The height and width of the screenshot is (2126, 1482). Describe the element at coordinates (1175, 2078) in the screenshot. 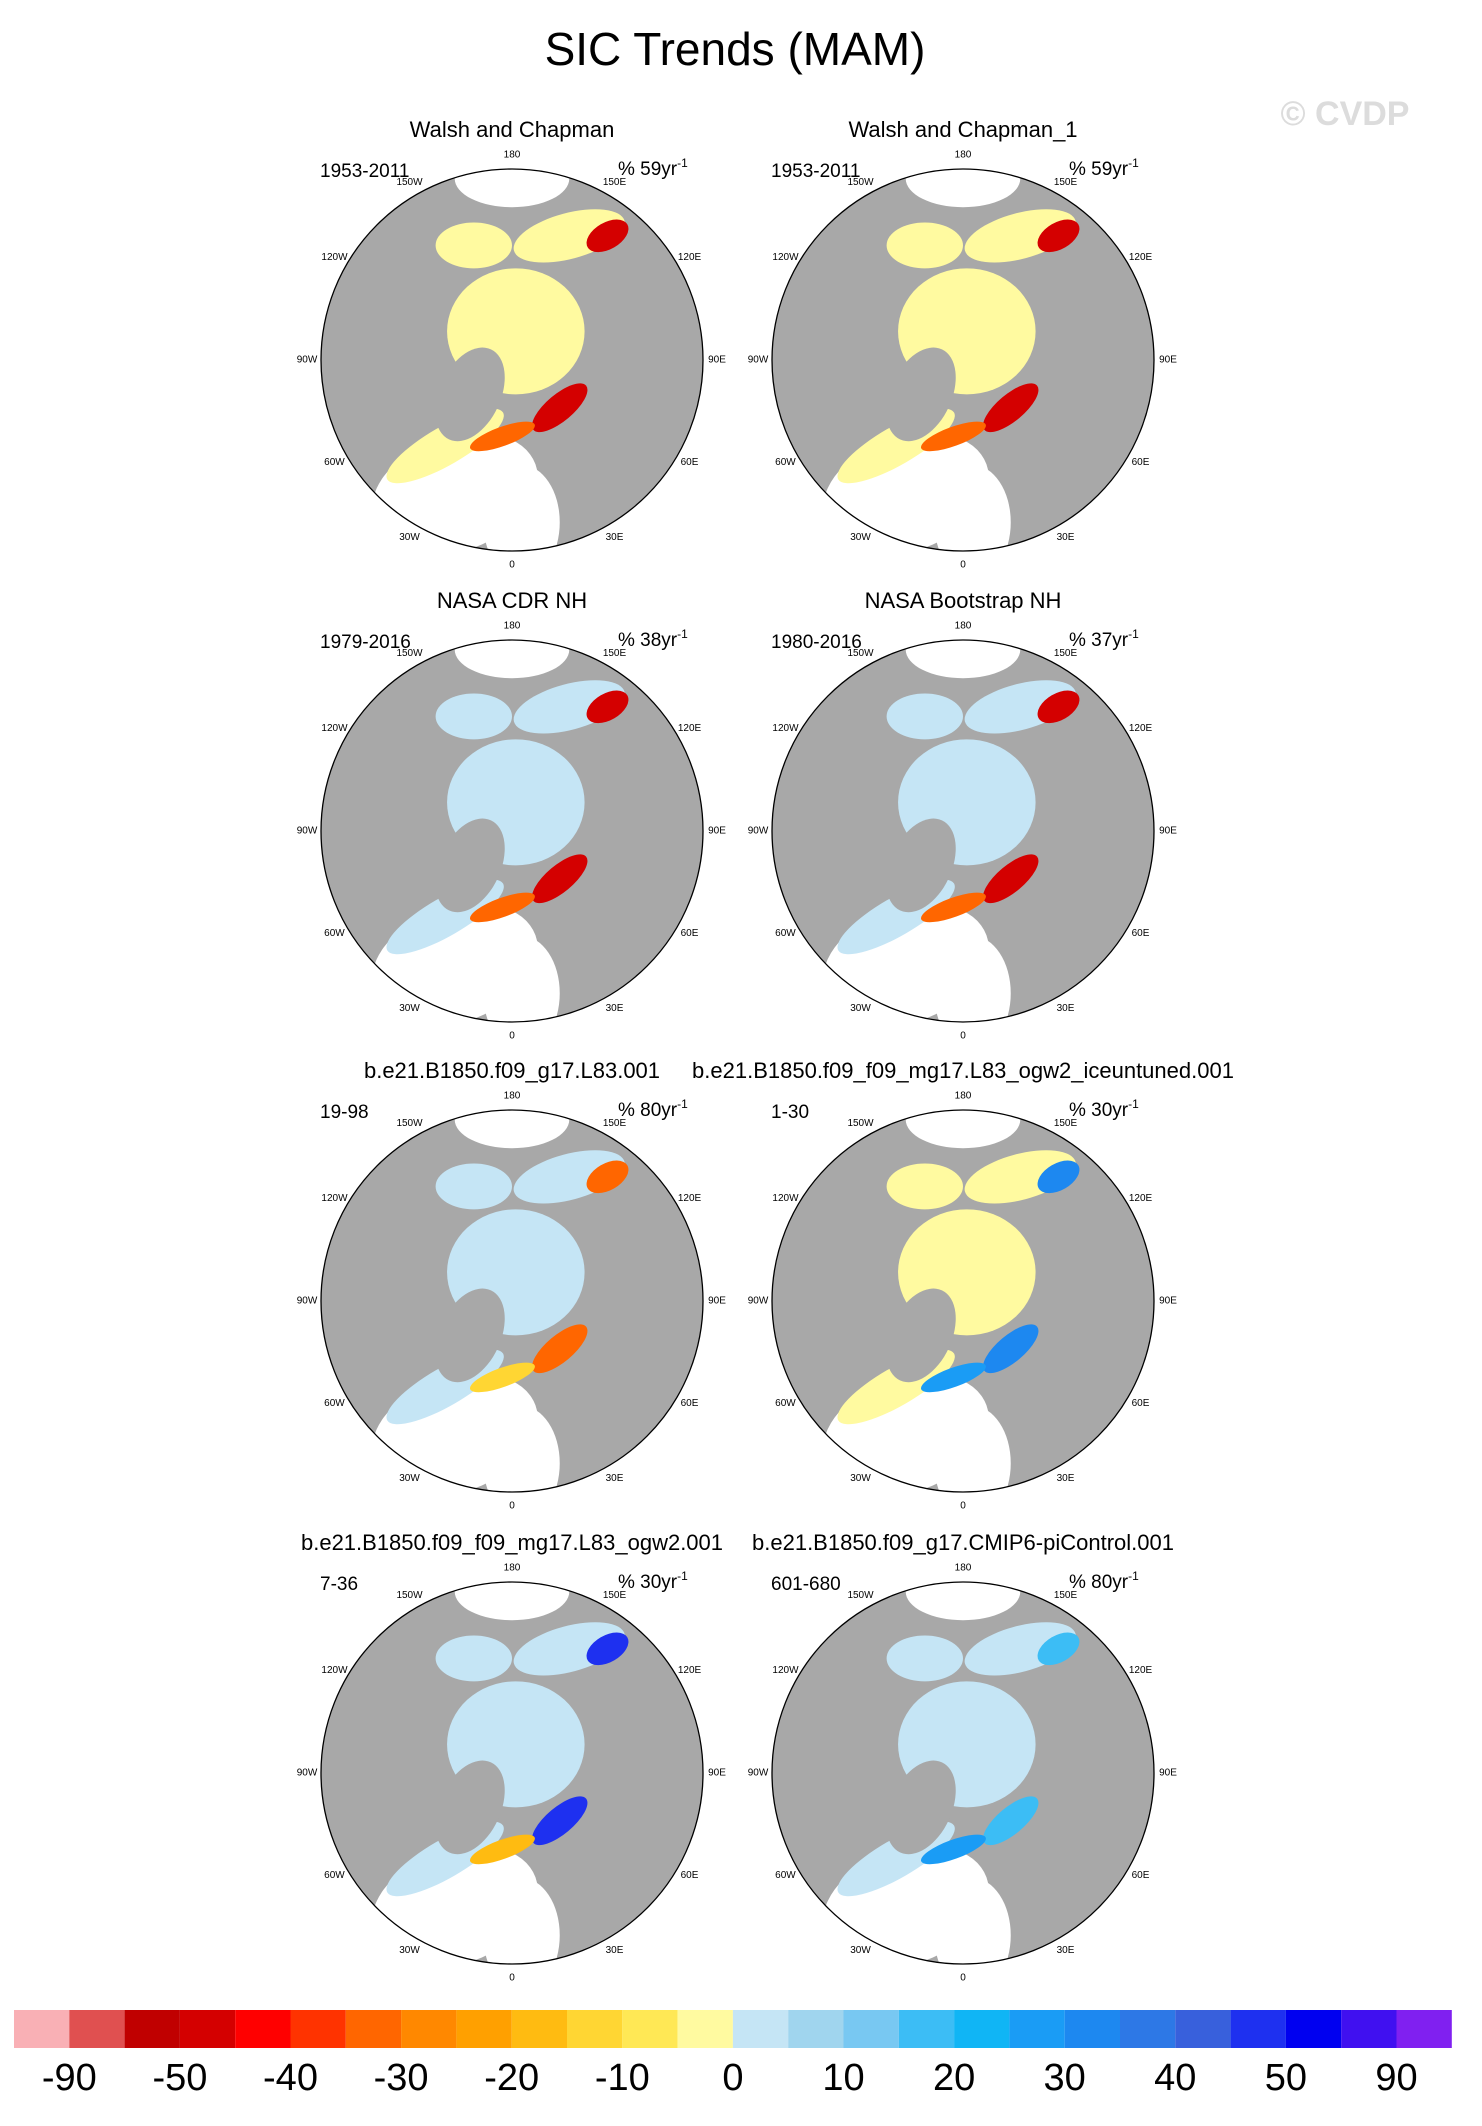

I see `colorbar-label: 40` at that location.